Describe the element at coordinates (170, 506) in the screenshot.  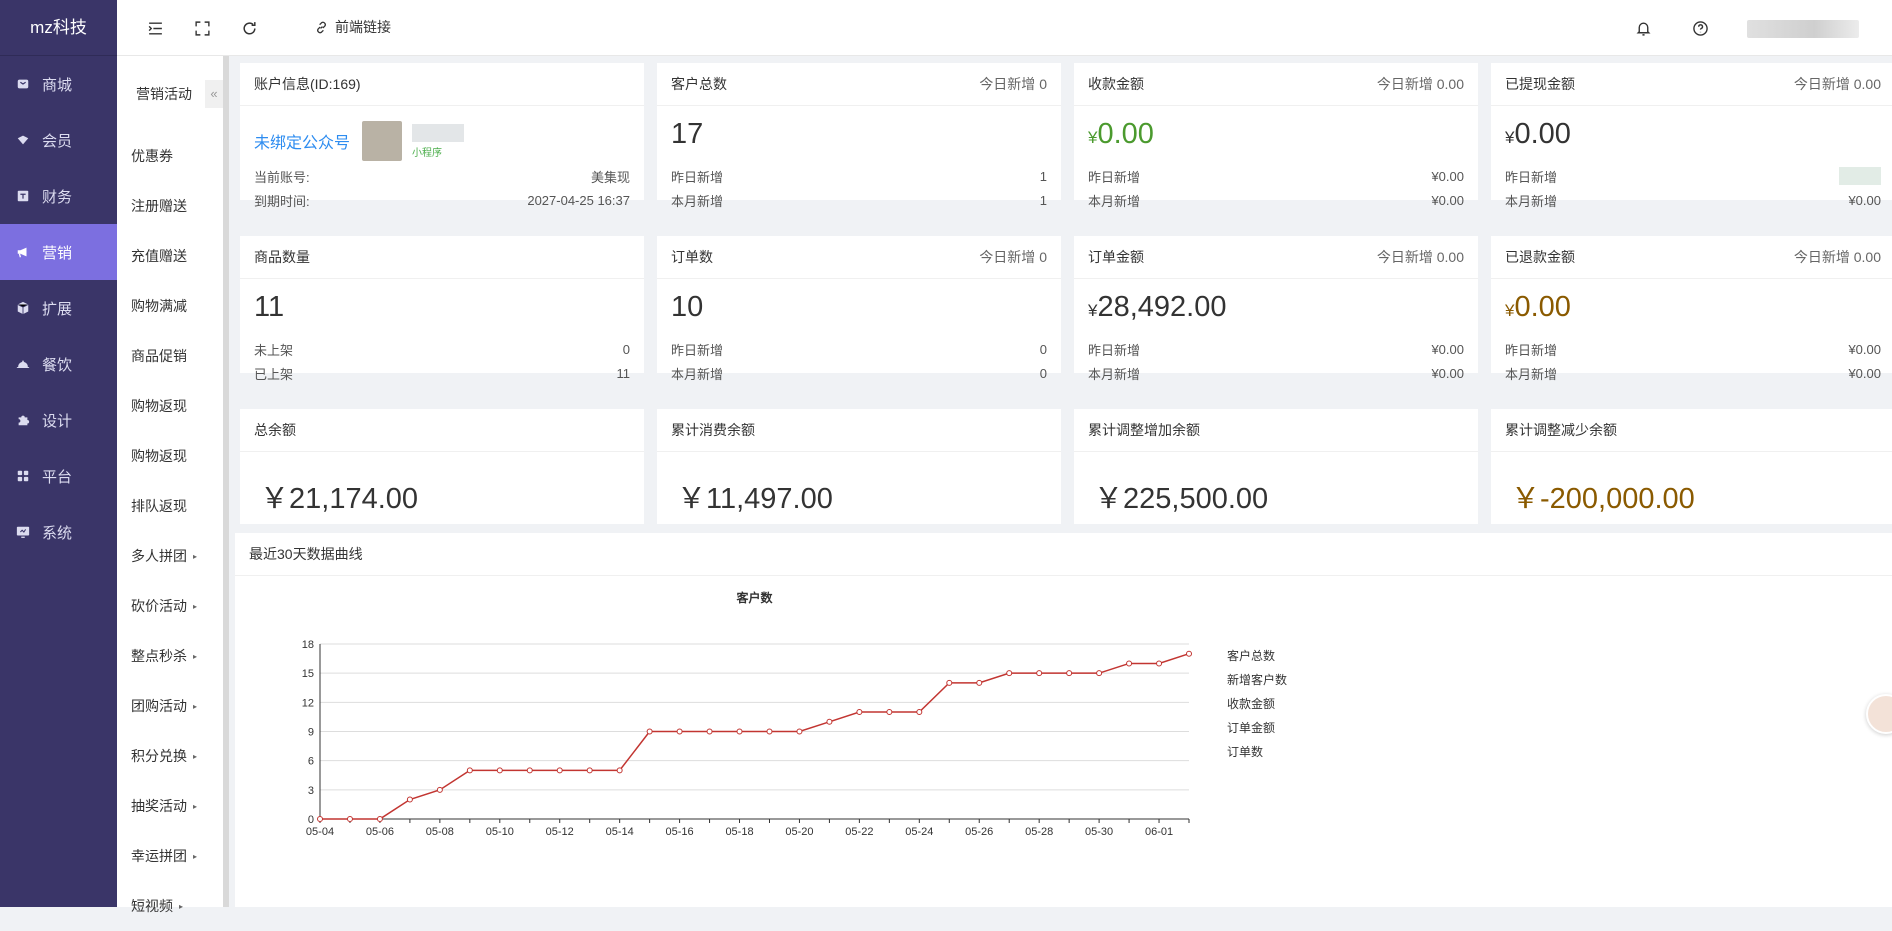
I see `subnav-item-7: 排队返现` at that location.